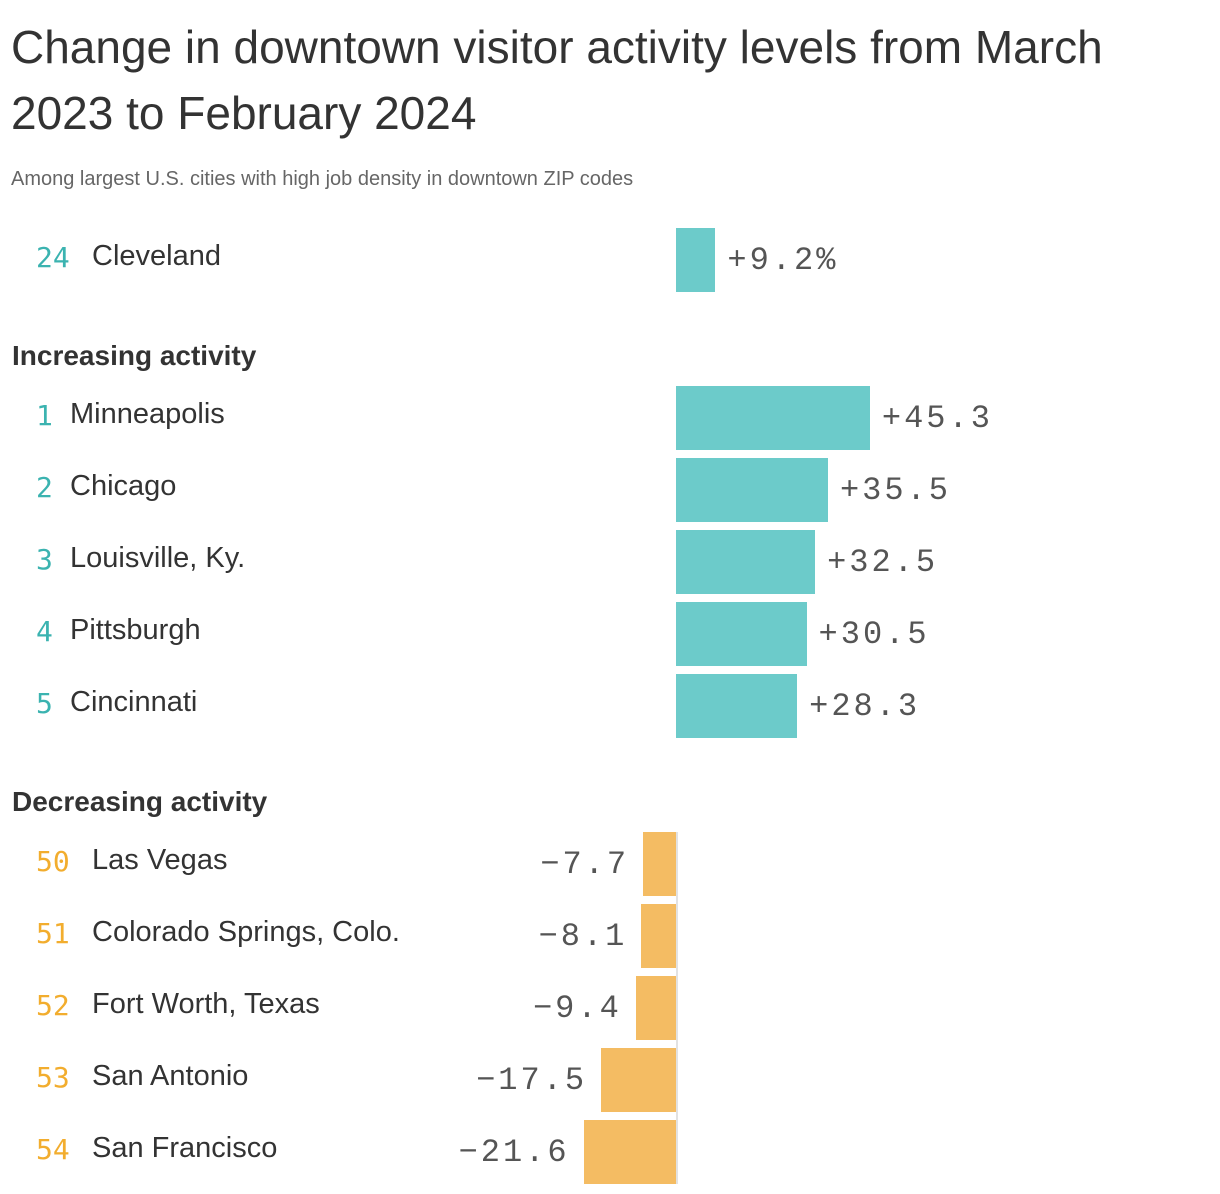 The image size is (1220, 1194). I want to click on rank-number: 24, so click(53, 257).